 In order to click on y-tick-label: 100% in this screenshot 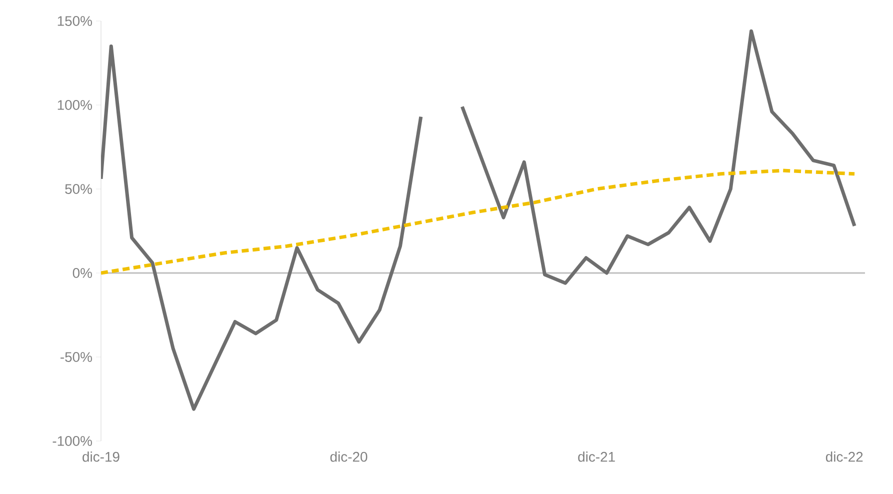, I will do `click(75, 105)`.